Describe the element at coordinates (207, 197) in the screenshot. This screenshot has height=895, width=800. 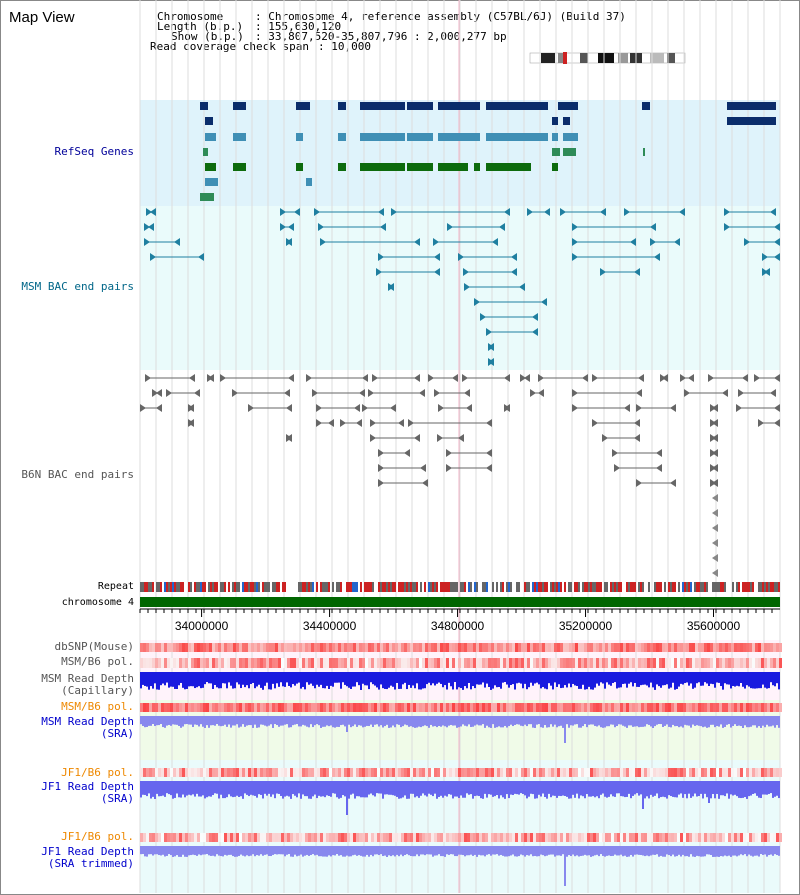
I see `refseq-gene` at that location.